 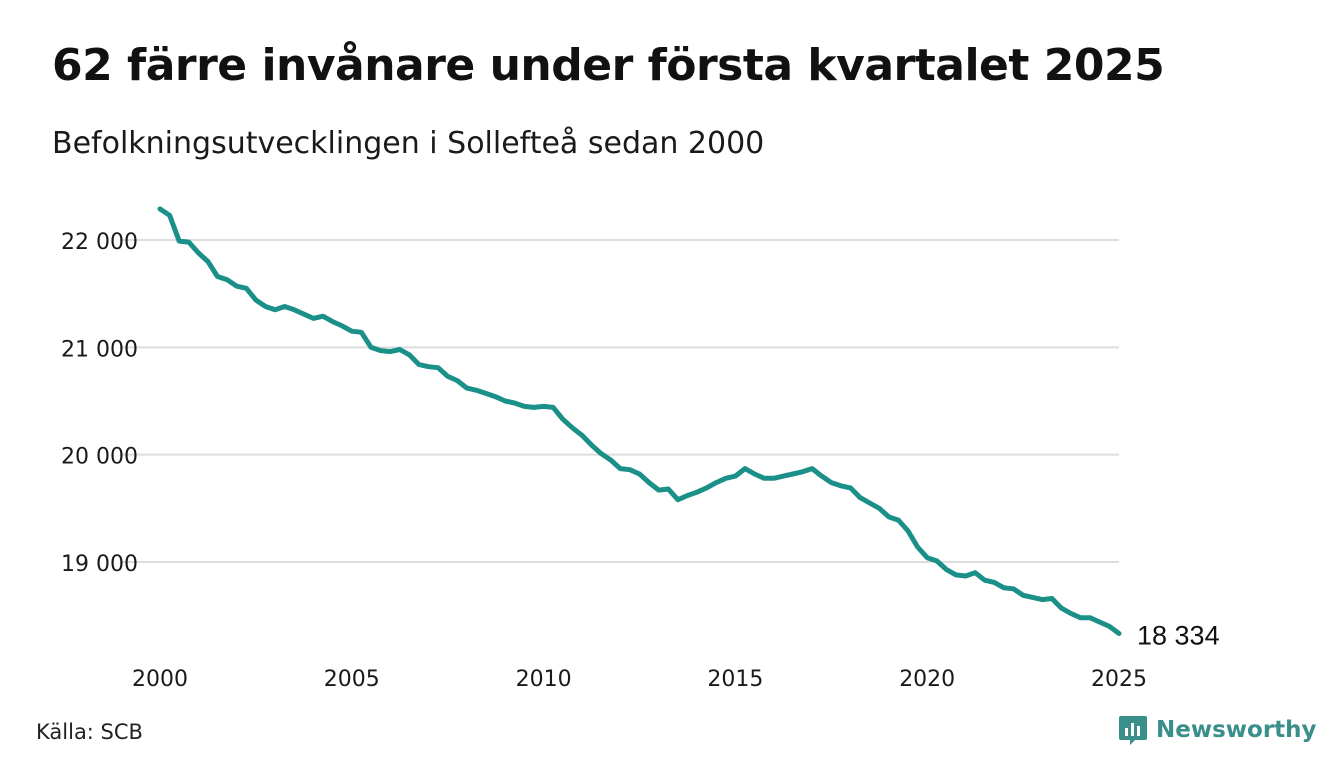 I want to click on y-tick-label: 22 000, so click(x=99, y=242).